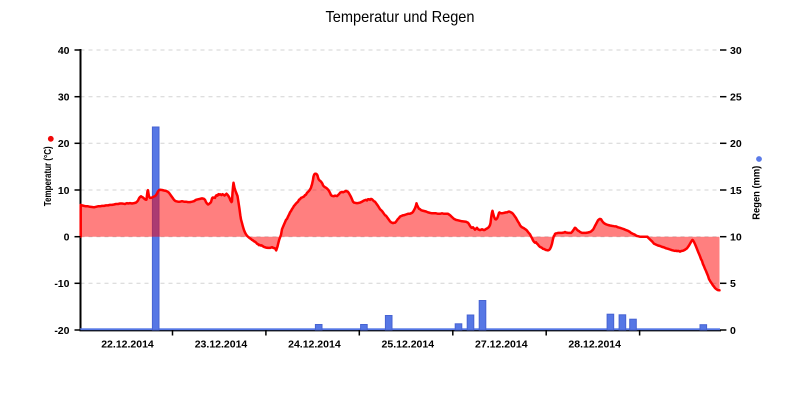  I want to click on svg-text: 15, so click(736, 191).